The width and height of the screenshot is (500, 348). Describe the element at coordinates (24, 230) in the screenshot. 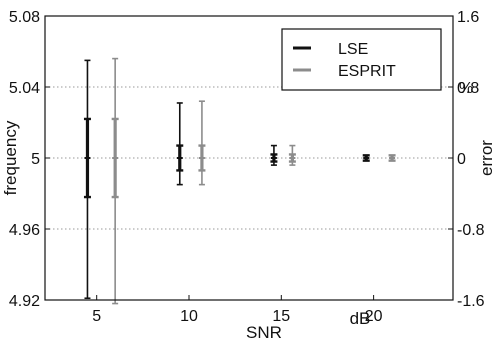

I see `y-tick-label: 4.96` at that location.